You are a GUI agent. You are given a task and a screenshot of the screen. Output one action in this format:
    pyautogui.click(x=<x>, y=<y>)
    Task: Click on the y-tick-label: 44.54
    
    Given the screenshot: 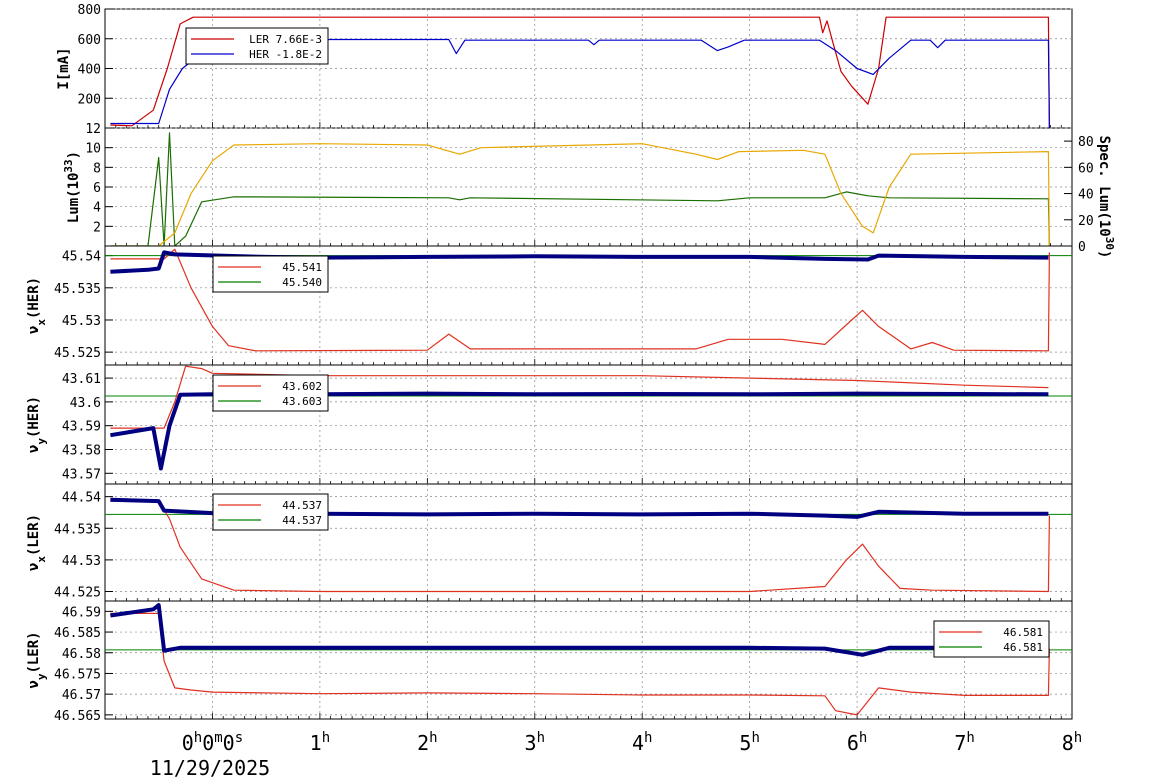 What is the action you would take?
    pyautogui.click(x=81, y=498)
    